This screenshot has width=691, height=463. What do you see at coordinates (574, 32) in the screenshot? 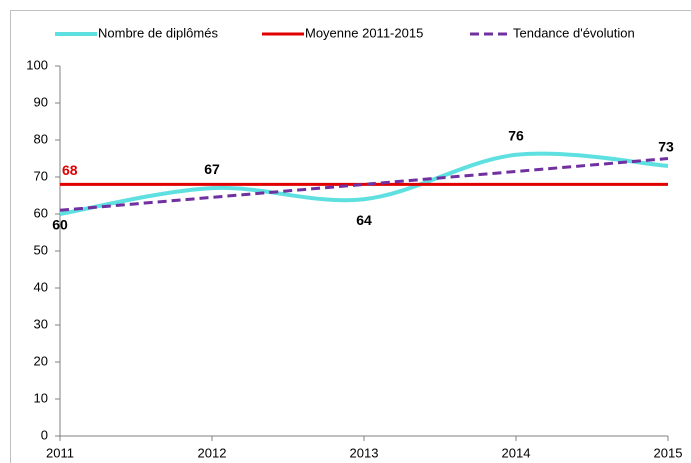
I see `legend-label: Tendance d'évolution` at bounding box center [574, 32].